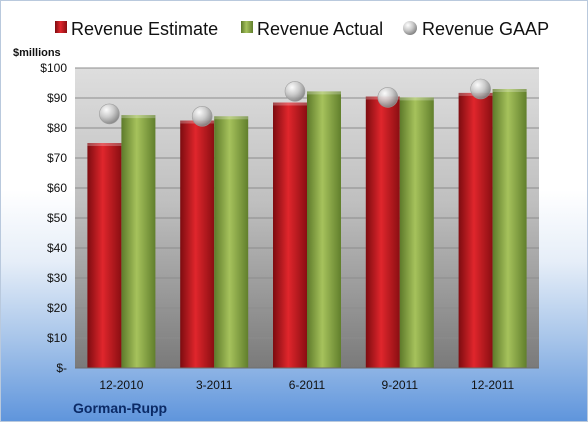 The width and height of the screenshot is (588, 422). What do you see at coordinates (57, 338) in the screenshot?
I see `y-tick-label: $10` at bounding box center [57, 338].